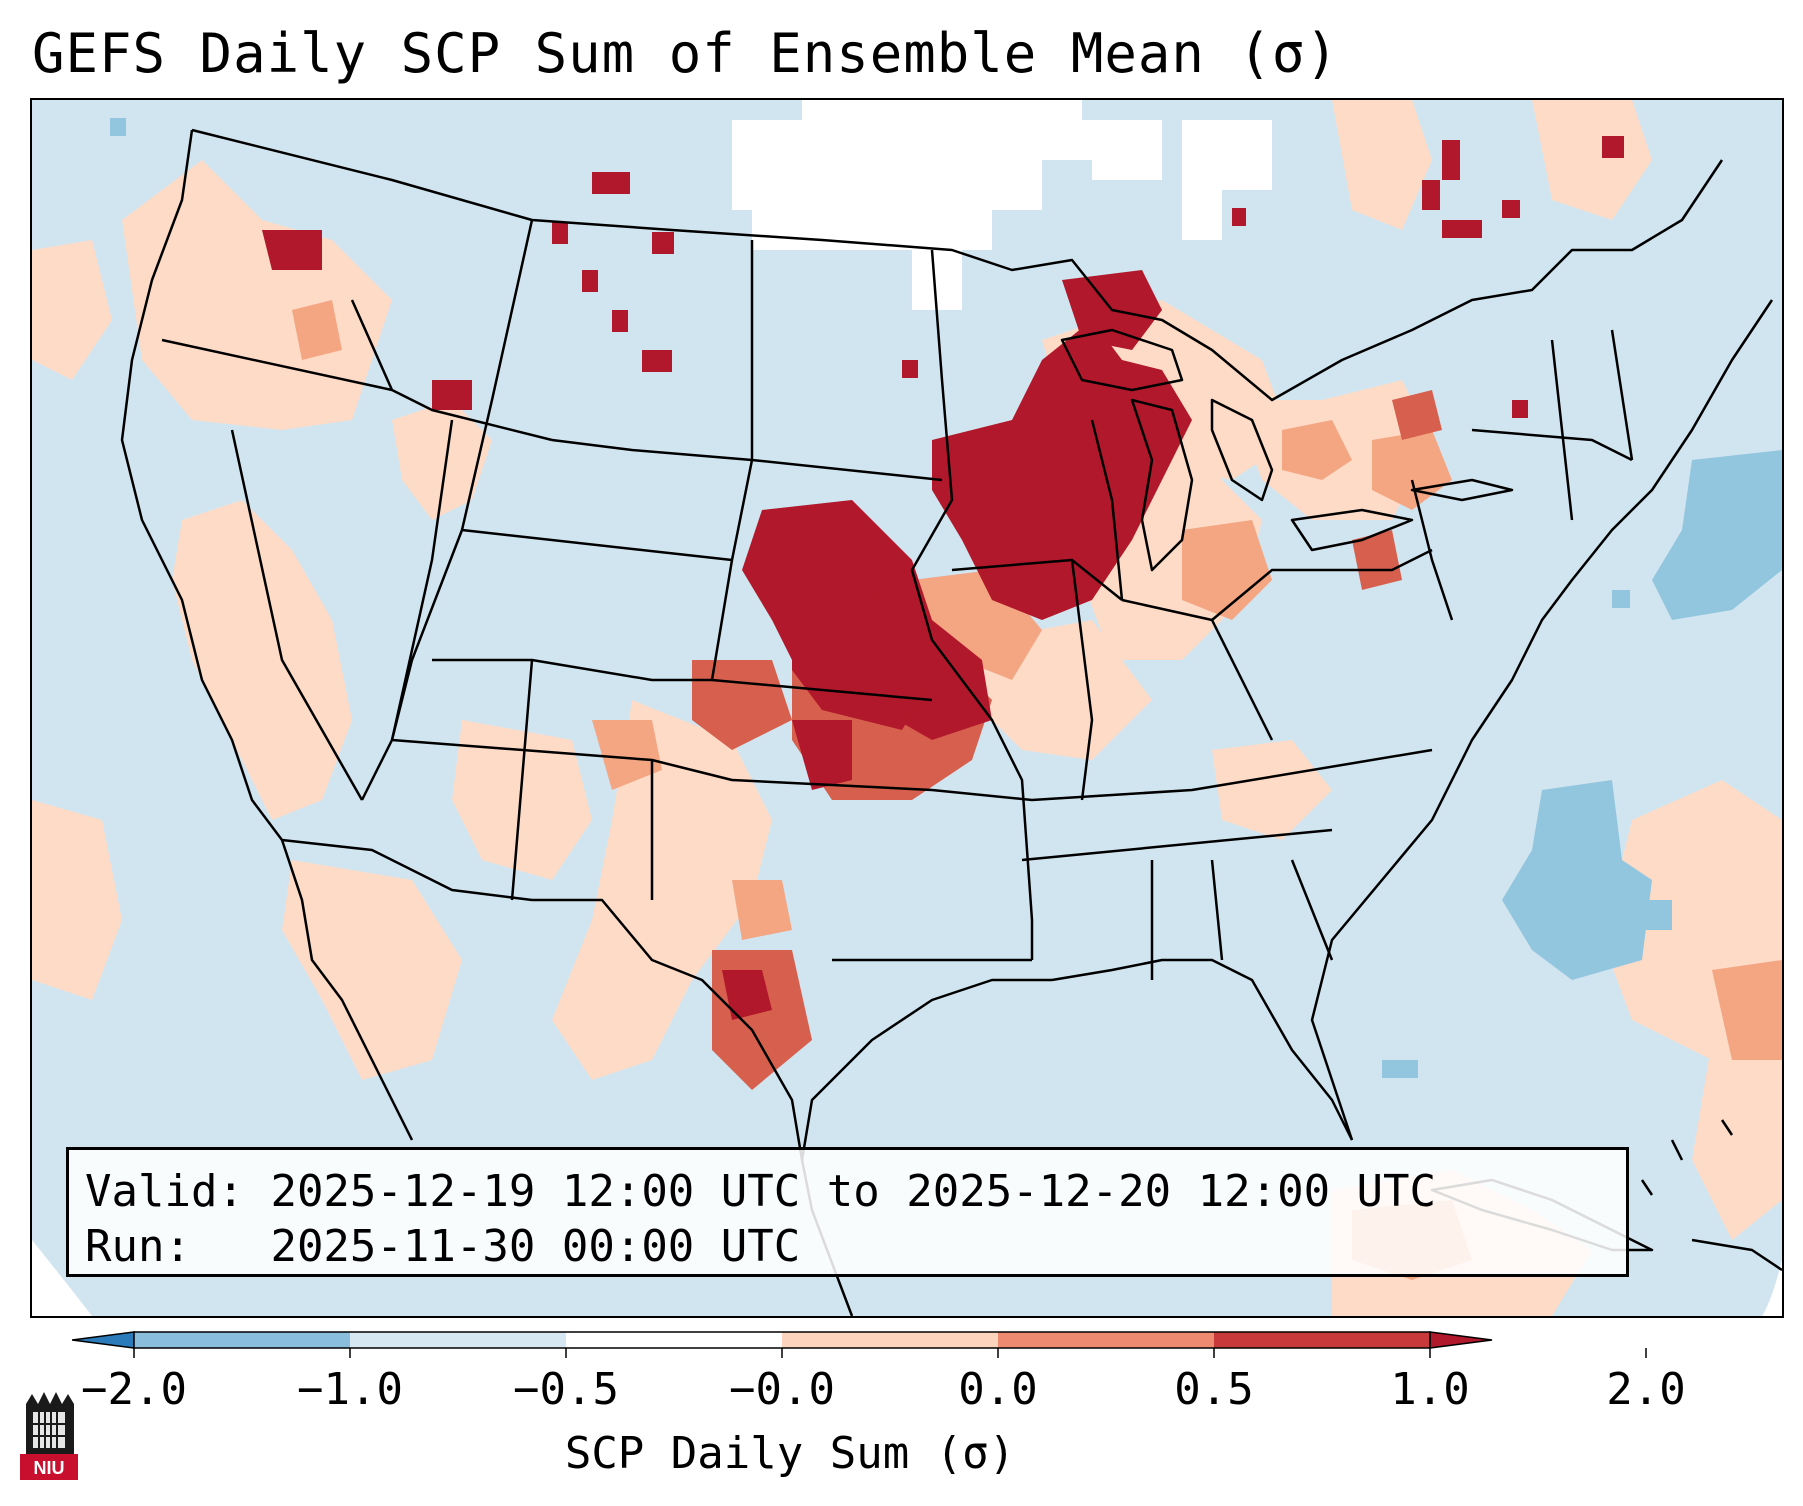  What do you see at coordinates (134, 1389) in the screenshot?
I see `colorbar-tick-label: −2.0` at bounding box center [134, 1389].